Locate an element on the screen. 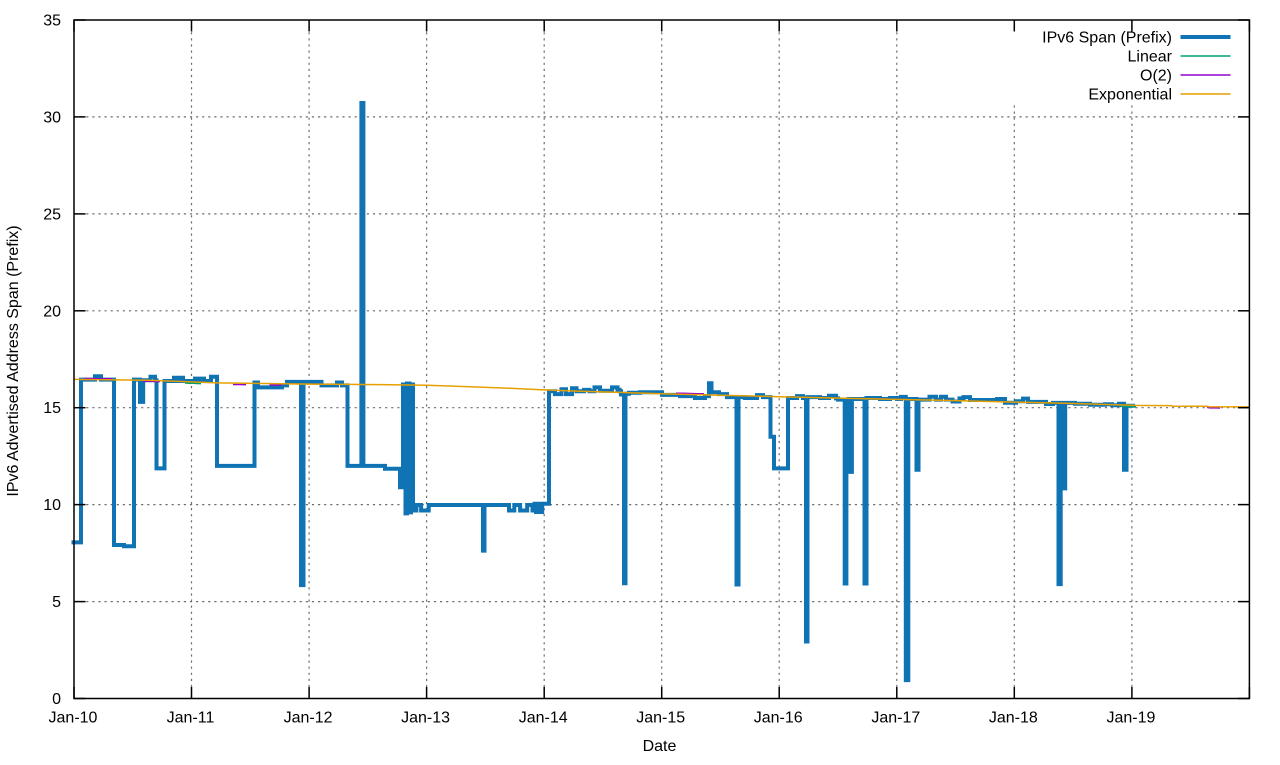 This screenshot has height=765, width=1280. svg-text: 15 is located at coordinates (52, 408).